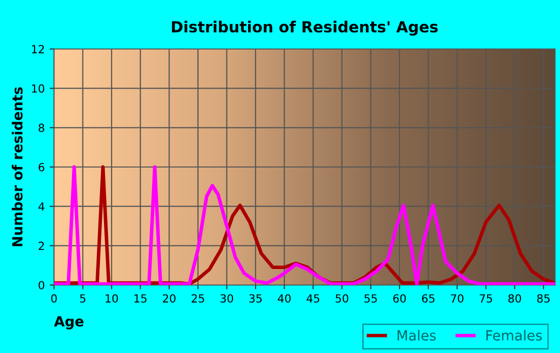 This screenshot has height=353, width=560. I want to click on x-tick-label: 30, so click(227, 298).